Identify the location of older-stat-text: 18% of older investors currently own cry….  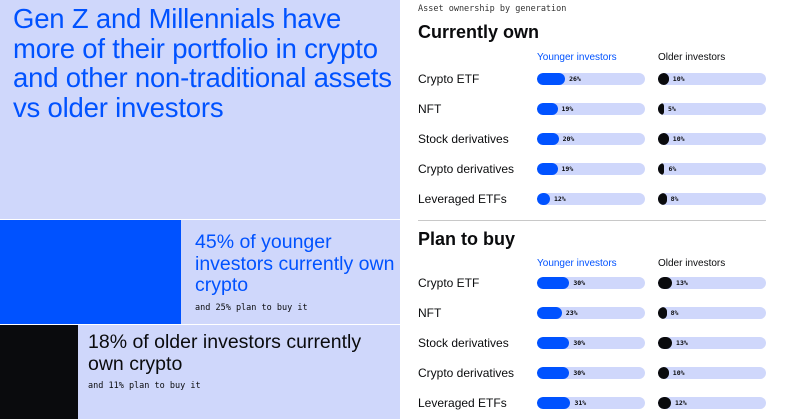
(238, 361).